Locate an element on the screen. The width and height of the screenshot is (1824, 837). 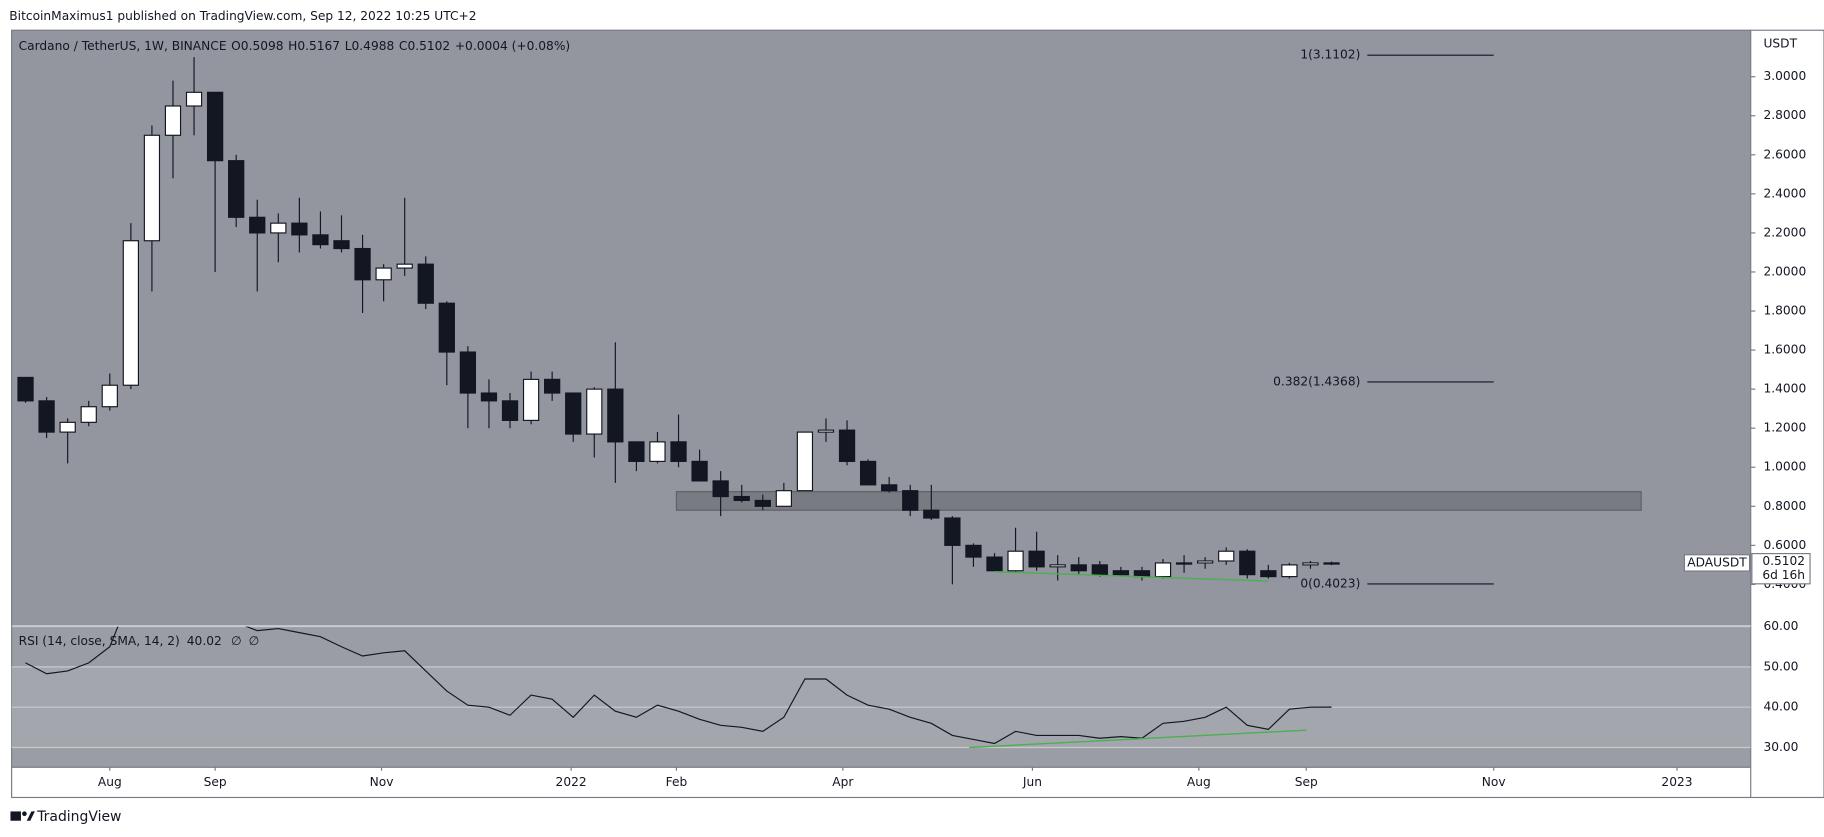
ohlc-value: 0.5098 is located at coordinates (262, 46).